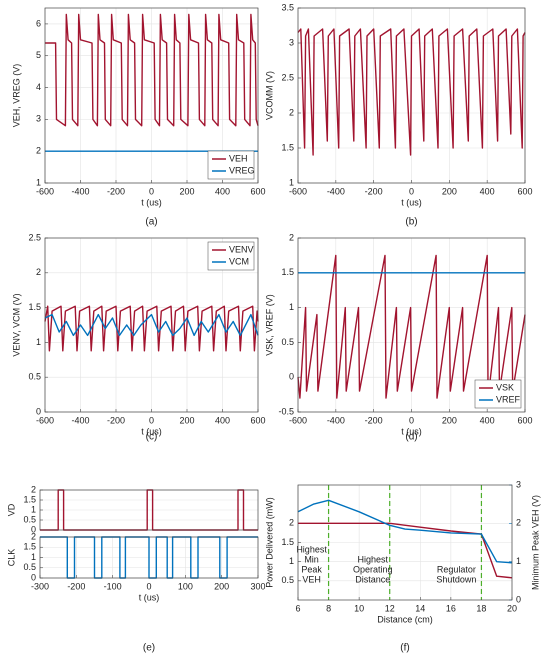 This screenshot has width=550, height=665. What do you see at coordinates (481, 608) in the screenshot?
I see `x-tick-label: 18` at bounding box center [481, 608].